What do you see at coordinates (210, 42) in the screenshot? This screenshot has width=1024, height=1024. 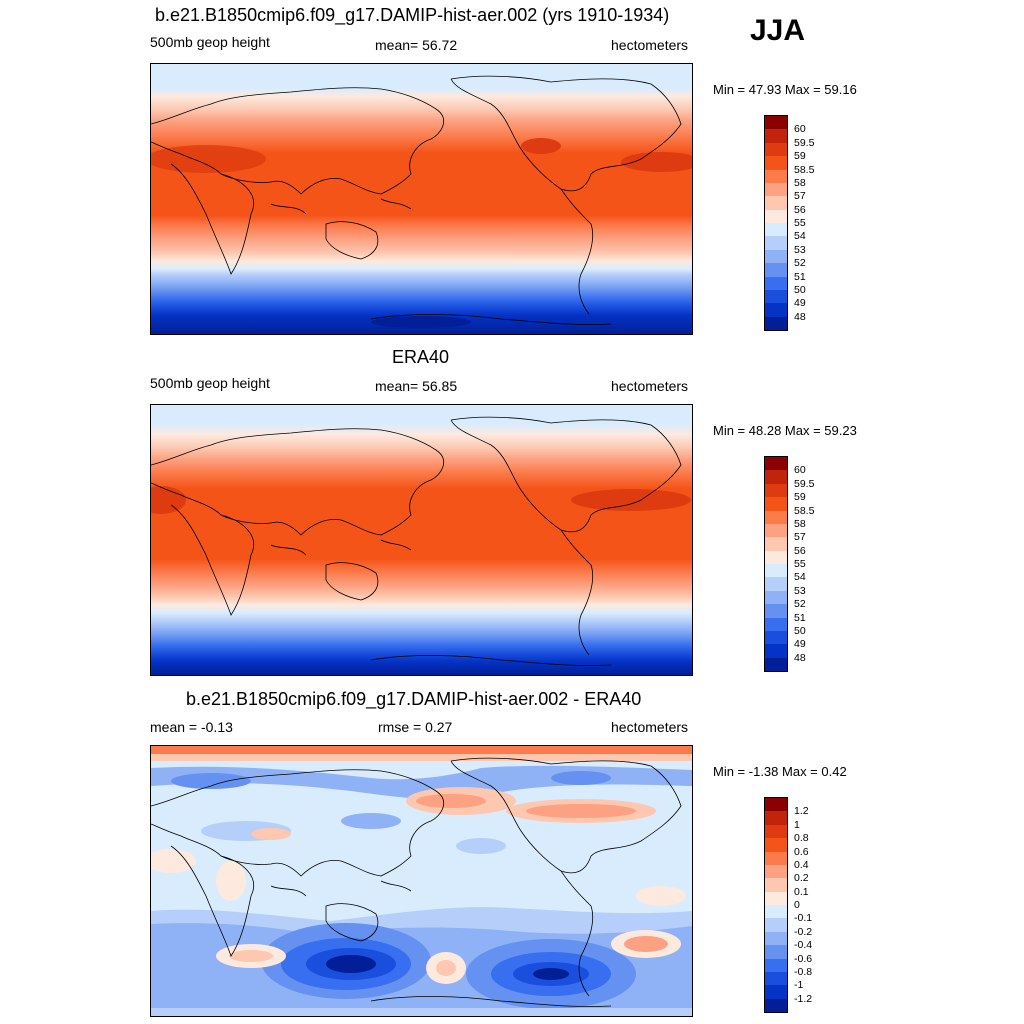 I see `panel1-variable-label: 500mb geop height` at bounding box center [210, 42].